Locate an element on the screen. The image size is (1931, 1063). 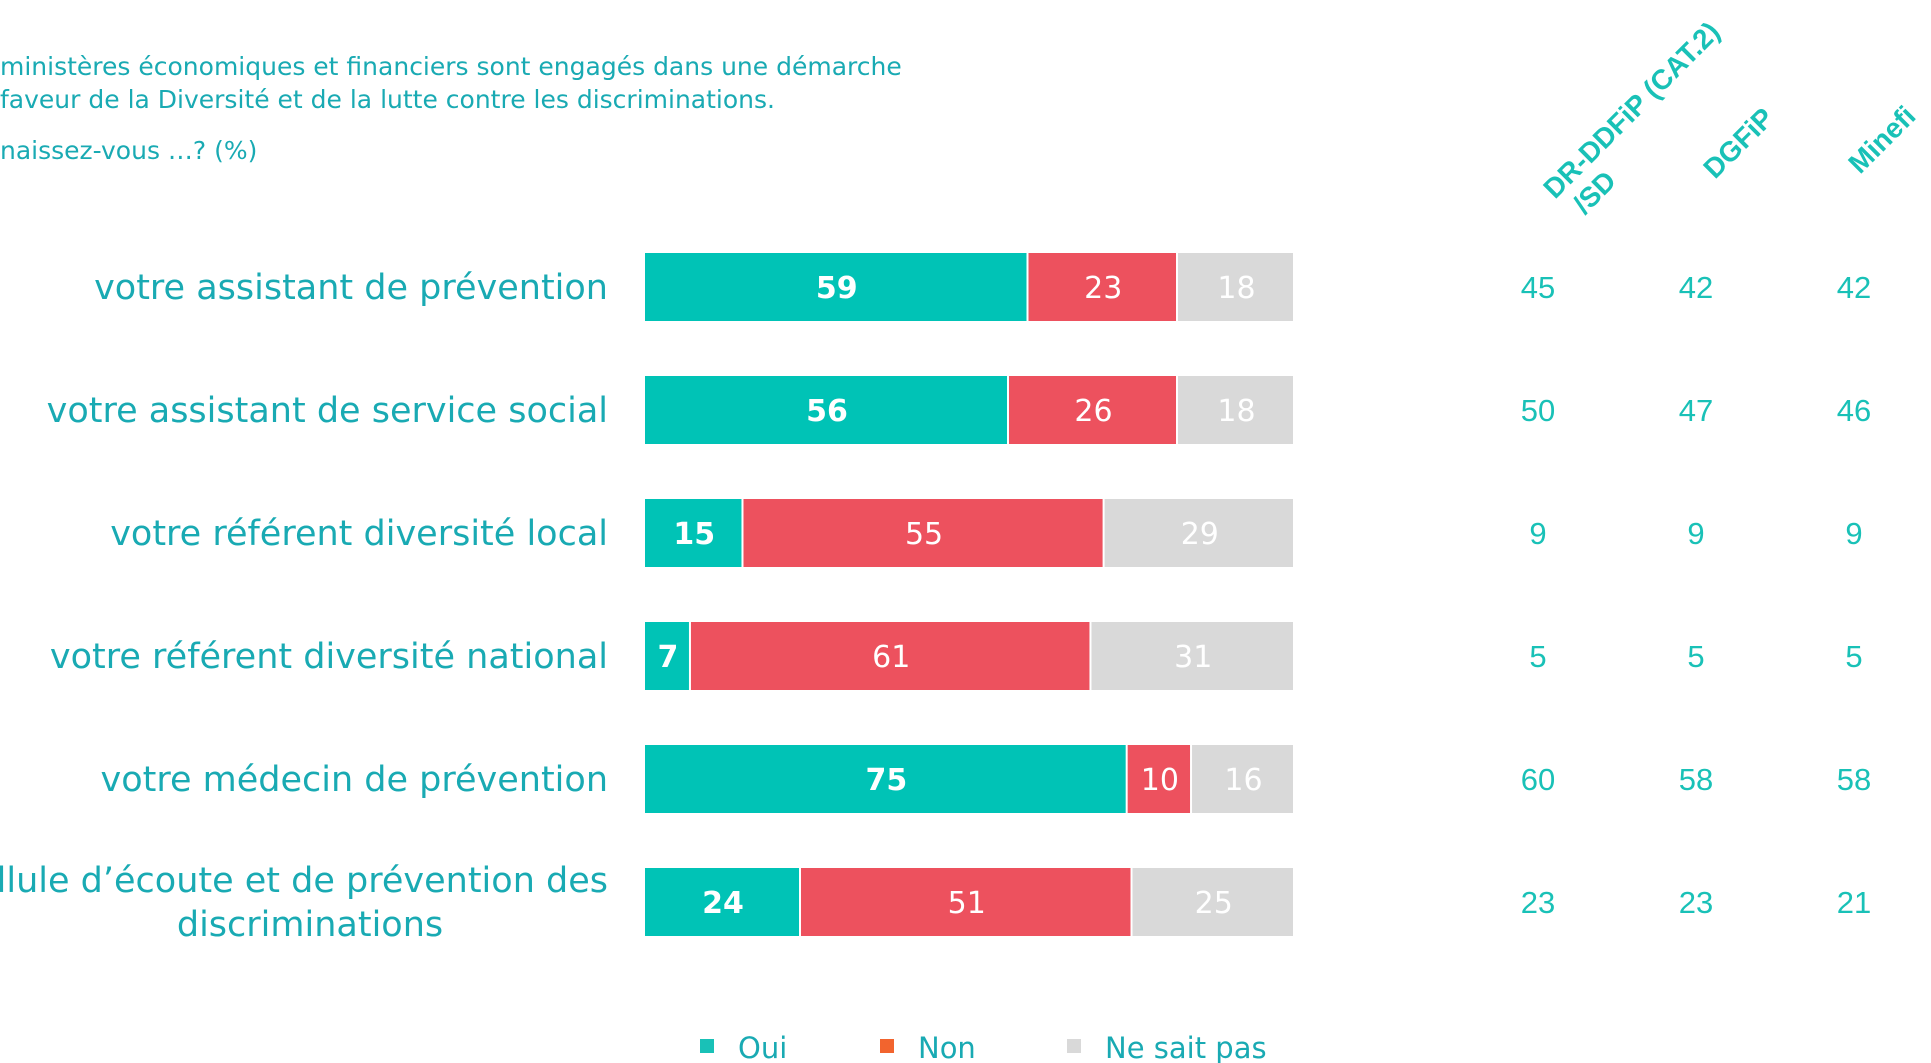
category-label: votre assistant de prévention is located at coordinates (351, 288).